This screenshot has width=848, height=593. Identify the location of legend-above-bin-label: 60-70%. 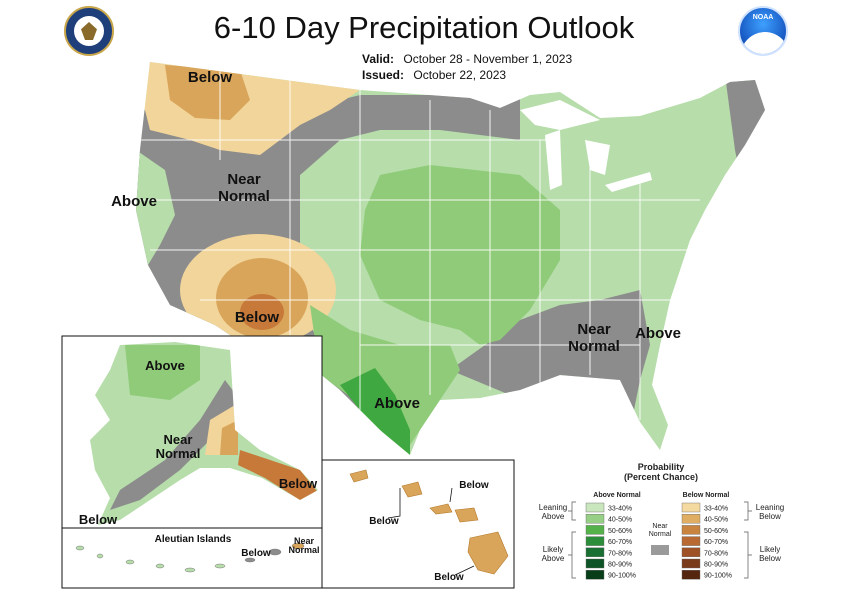
(620, 542).